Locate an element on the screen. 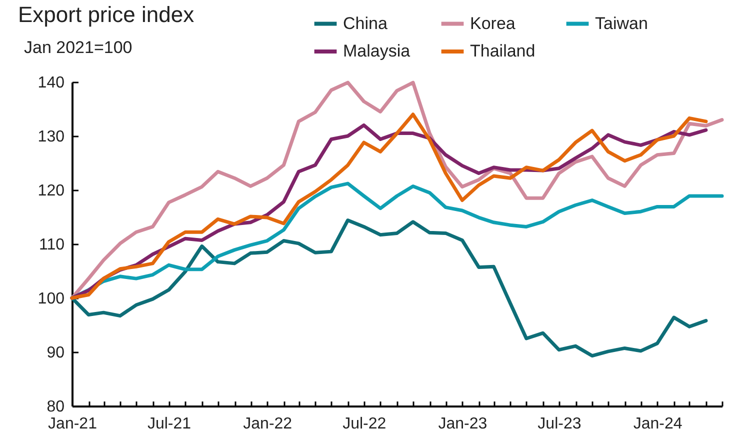 The image size is (747, 445). chart-subtitle: Jan 2021=100 is located at coordinates (78, 48).